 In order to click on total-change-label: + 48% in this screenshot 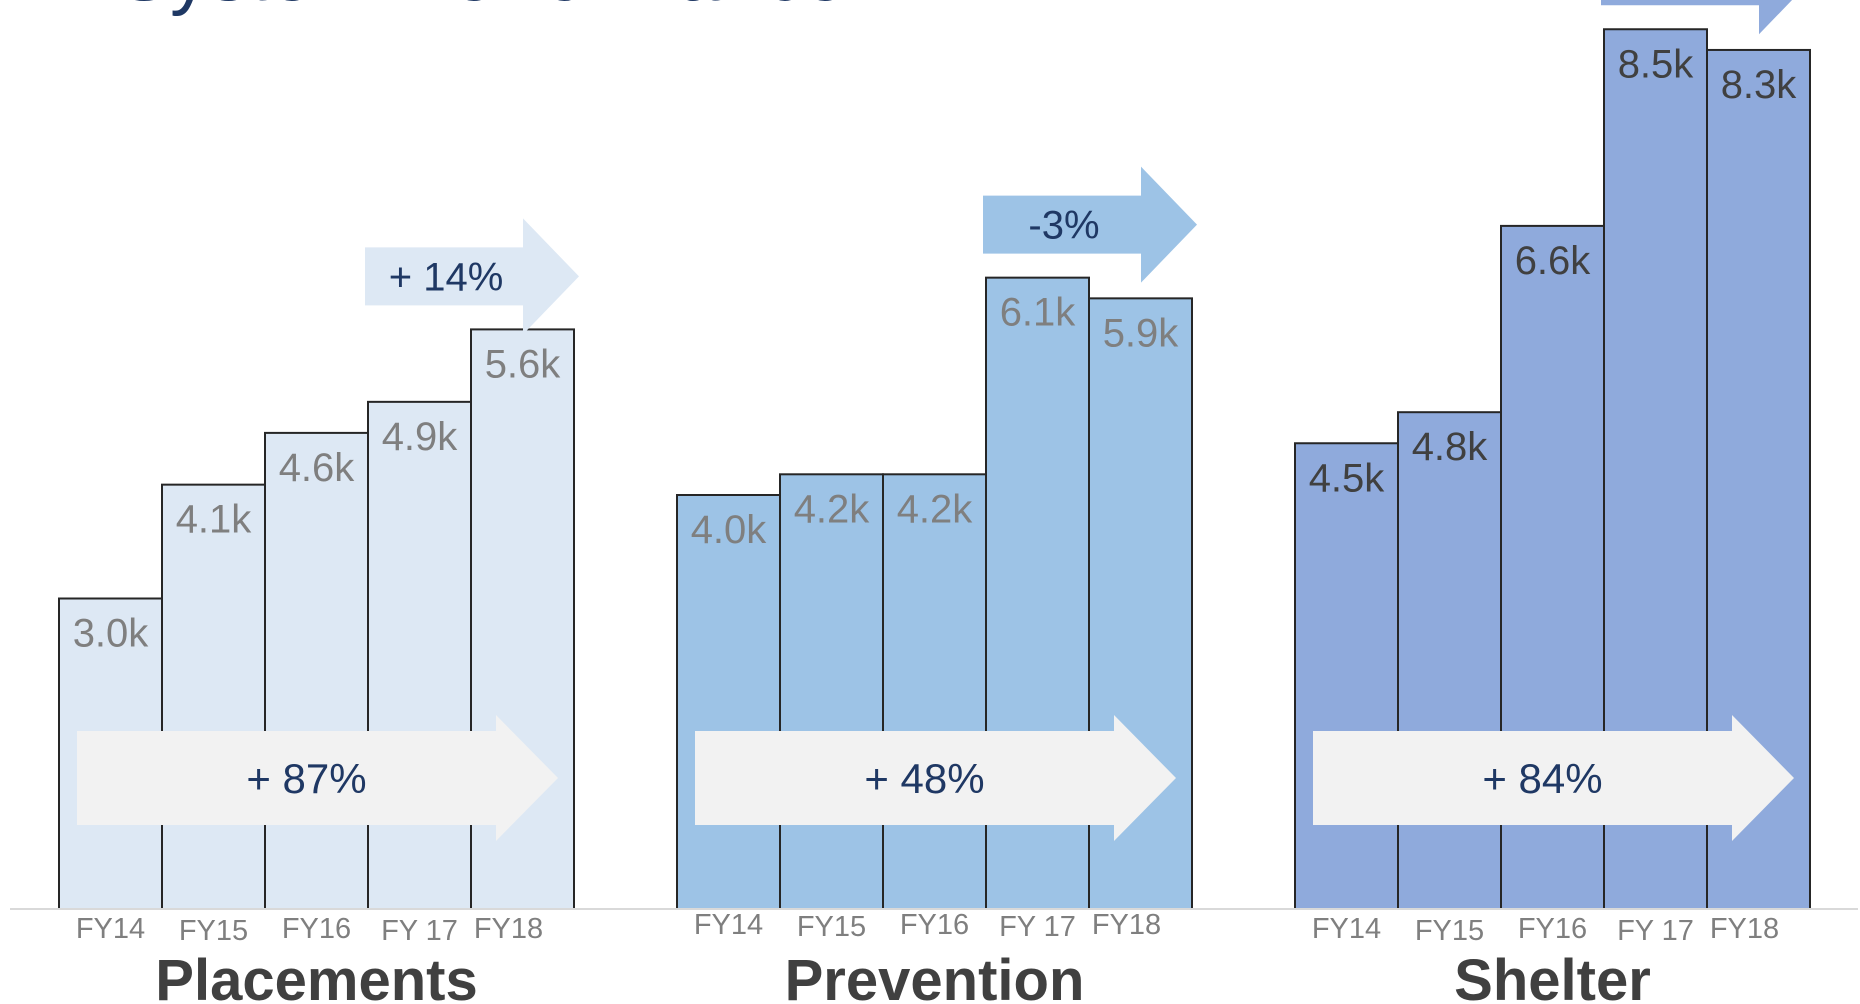, I will do `click(924, 778)`.